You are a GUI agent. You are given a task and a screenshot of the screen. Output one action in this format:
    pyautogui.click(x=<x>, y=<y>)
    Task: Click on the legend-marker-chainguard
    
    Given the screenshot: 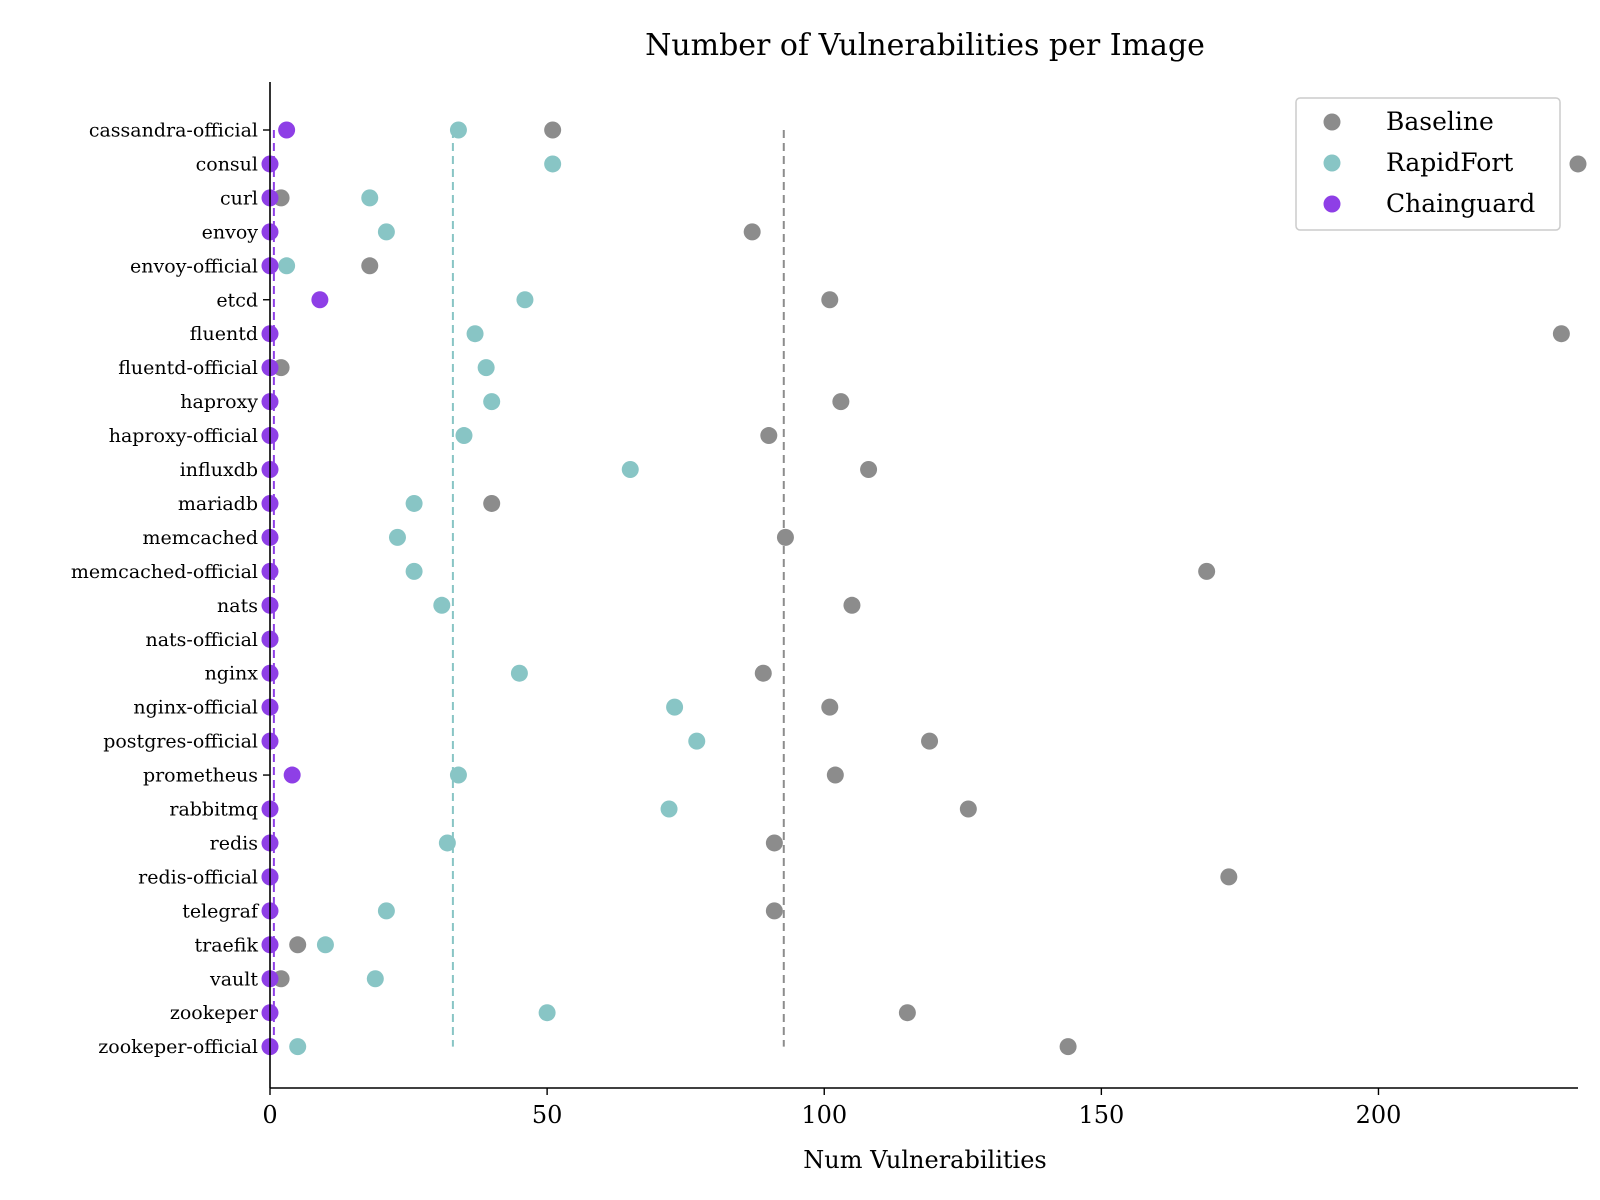 What is the action you would take?
    pyautogui.click(x=1332, y=204)
    